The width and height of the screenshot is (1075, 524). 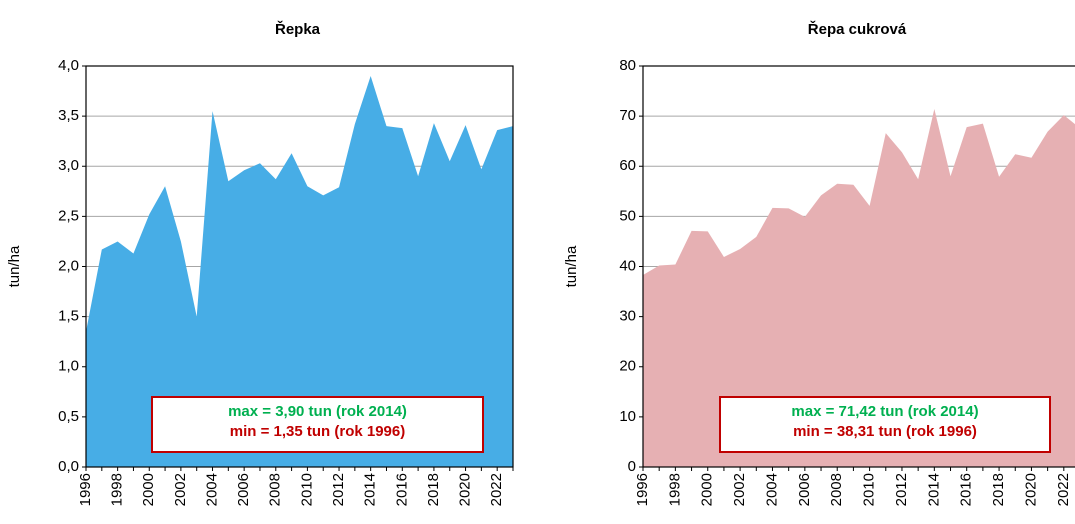 I want to click on y-tick-label: 20, so click(x=627, y=366).